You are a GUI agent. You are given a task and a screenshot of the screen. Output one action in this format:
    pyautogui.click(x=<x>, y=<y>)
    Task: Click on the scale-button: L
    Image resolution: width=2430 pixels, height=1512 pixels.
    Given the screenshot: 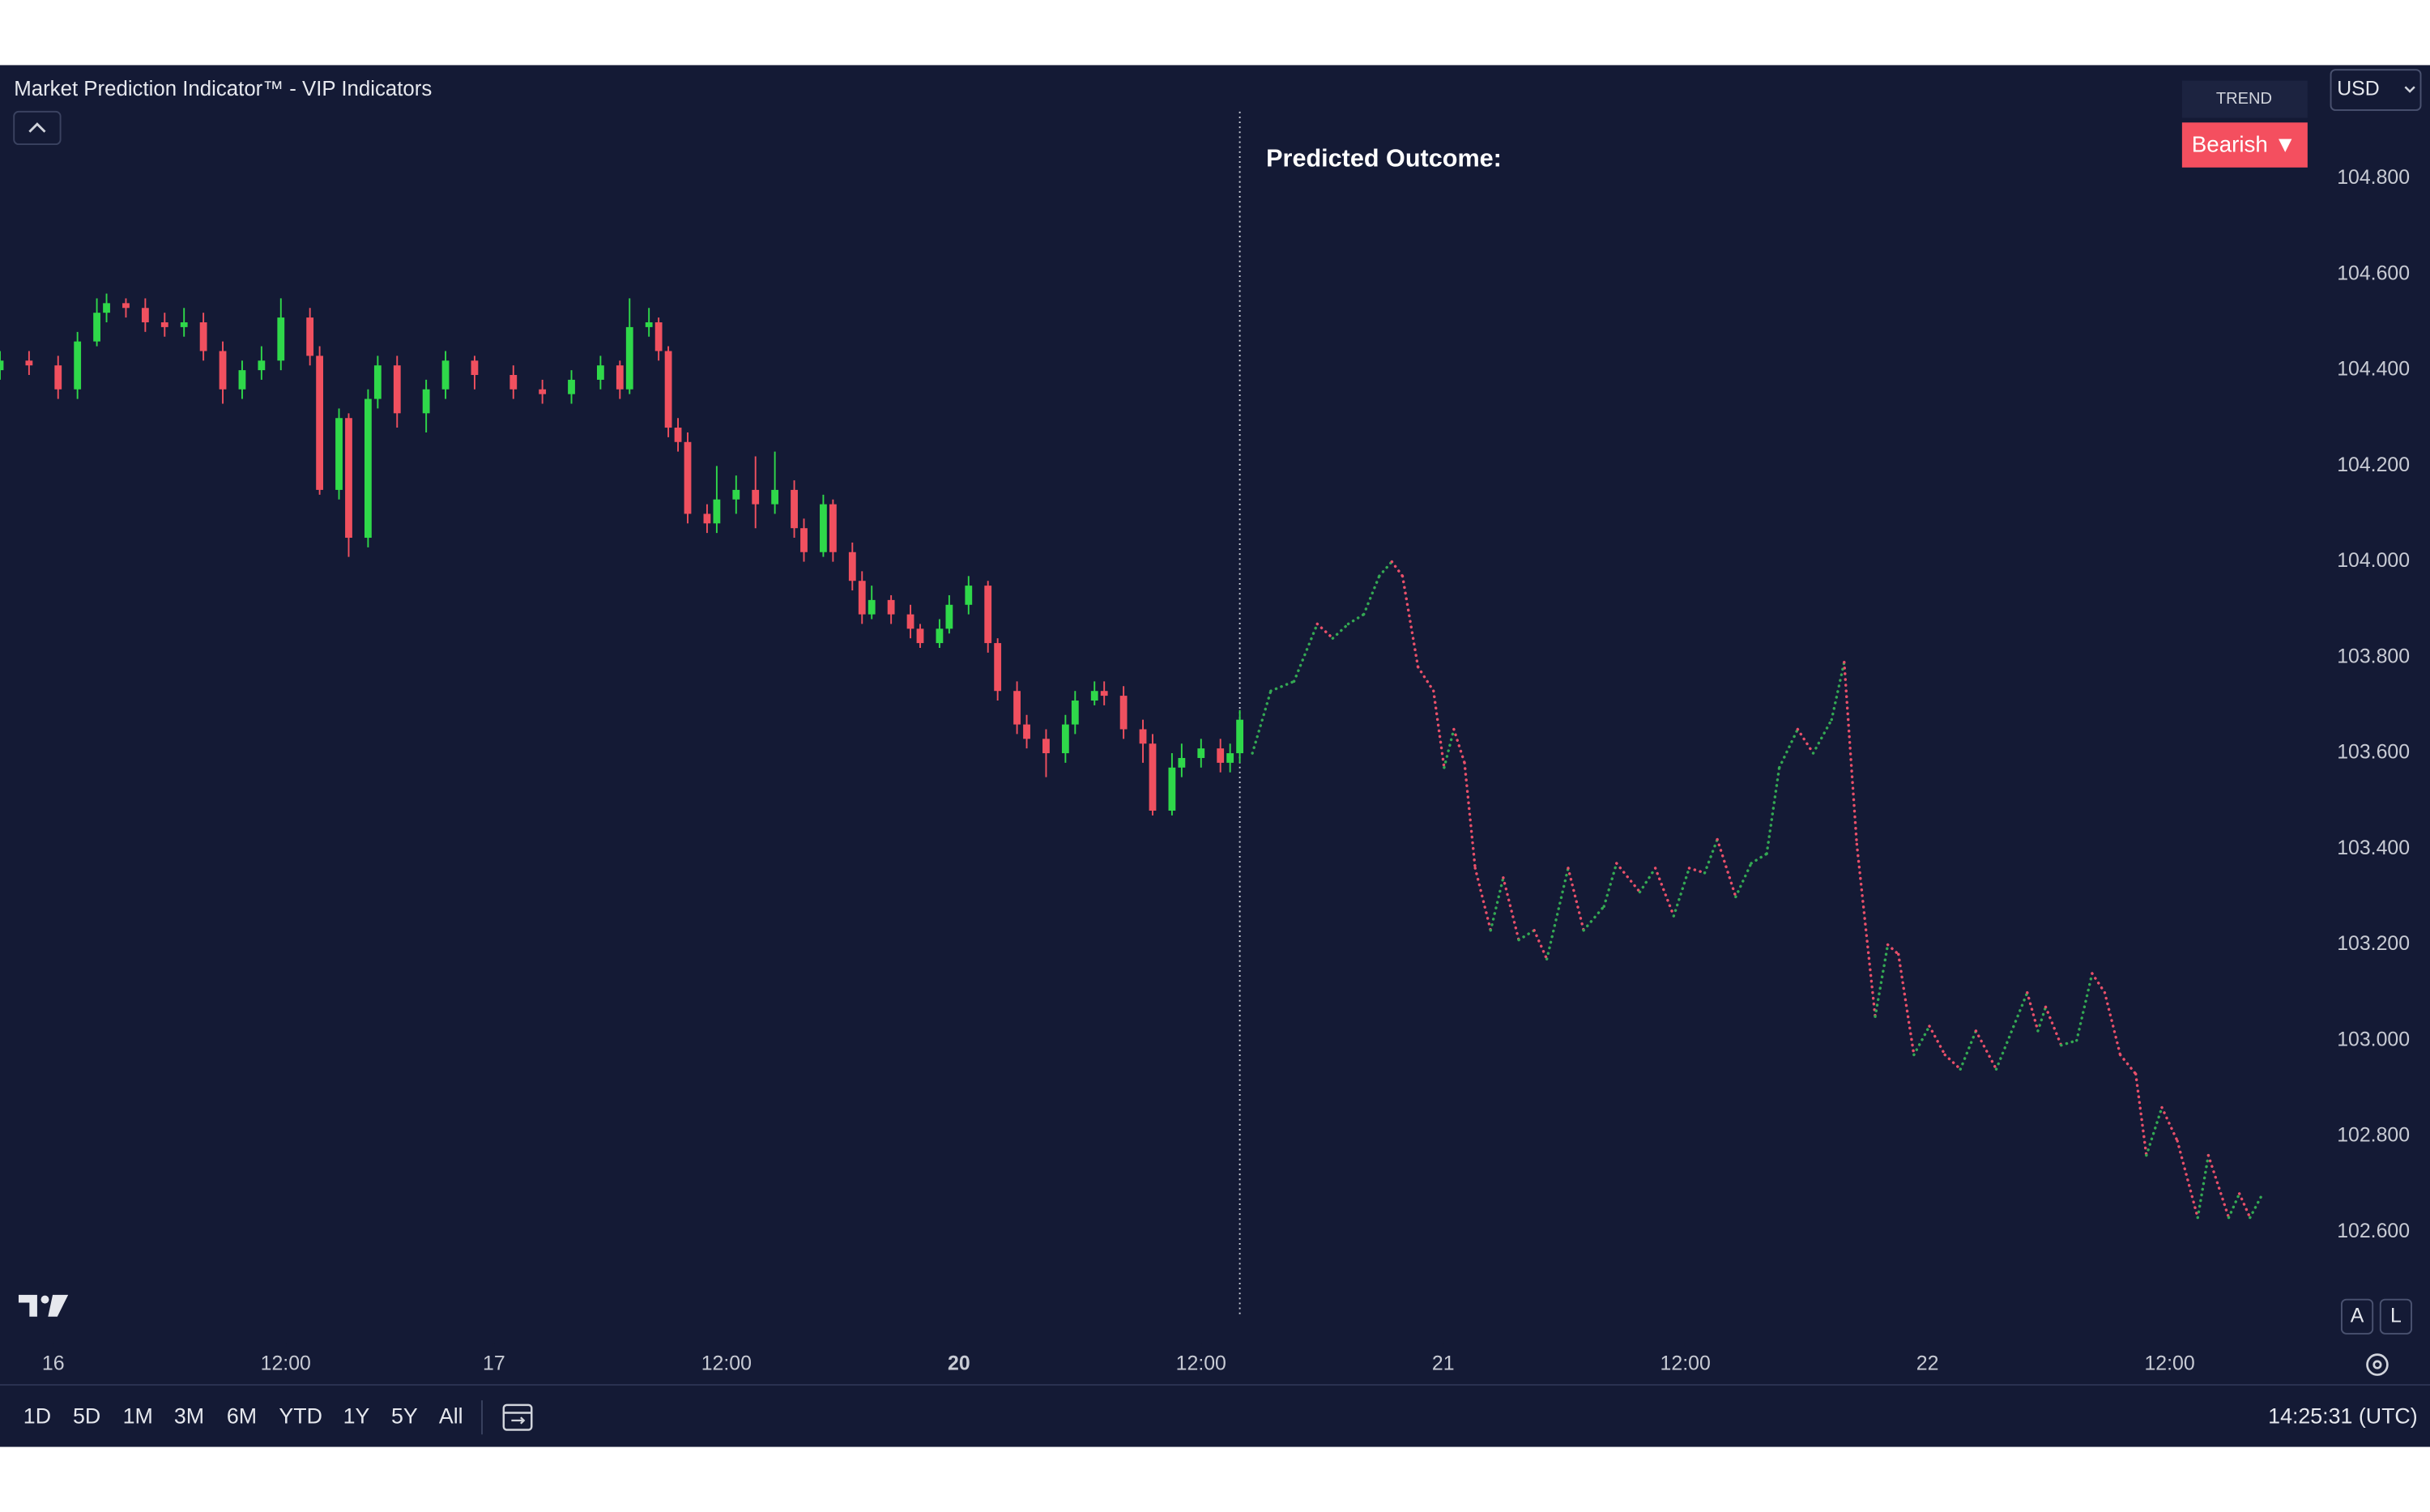 What is the action you would take?
    pyautogui.click(x=2396, y=1315)
    